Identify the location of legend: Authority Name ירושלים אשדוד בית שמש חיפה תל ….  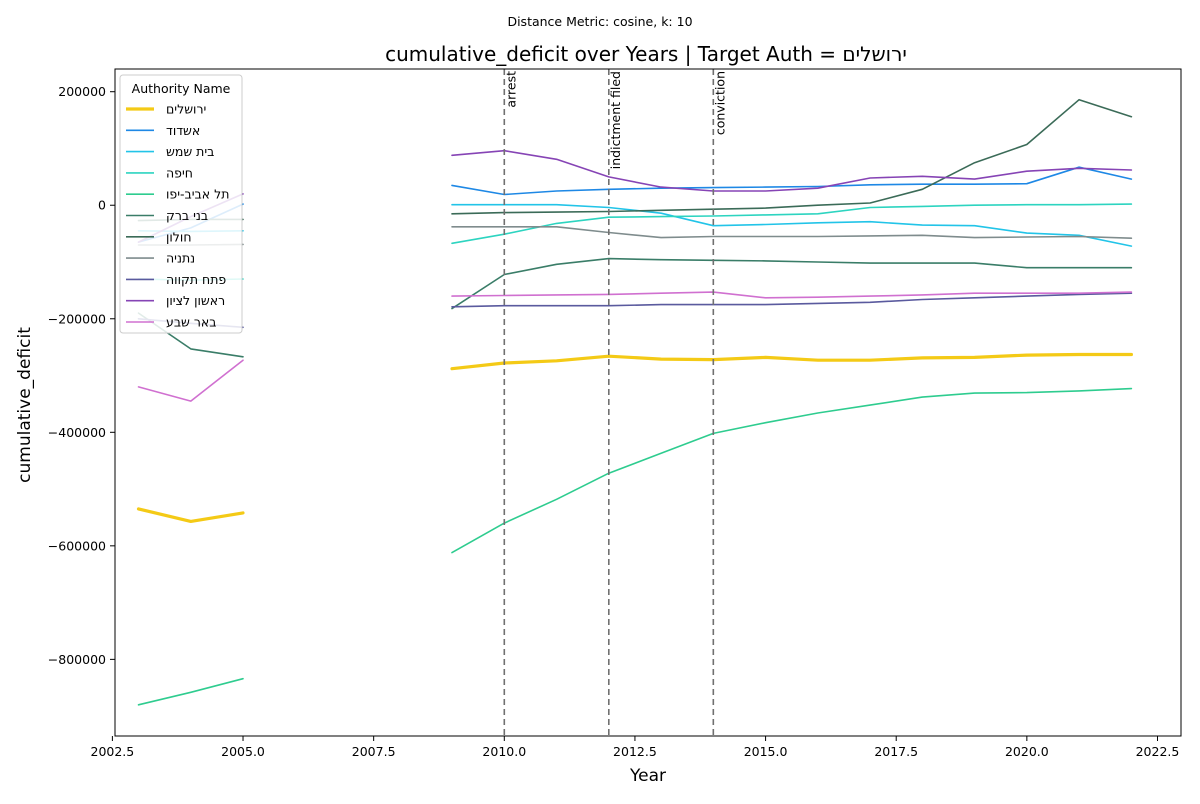
(181, 204).